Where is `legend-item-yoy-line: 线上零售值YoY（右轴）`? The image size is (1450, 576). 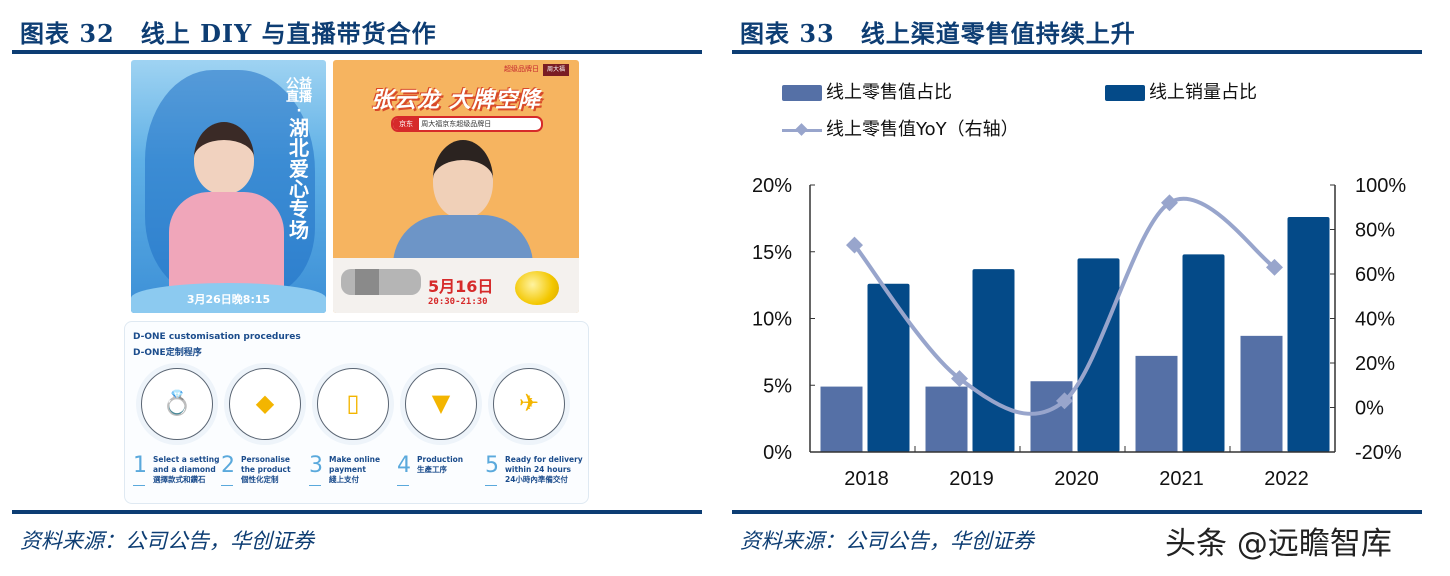
legend-item-yoy-line: 线上零售值YoY（右轴） is located at coordinates (900, 128).